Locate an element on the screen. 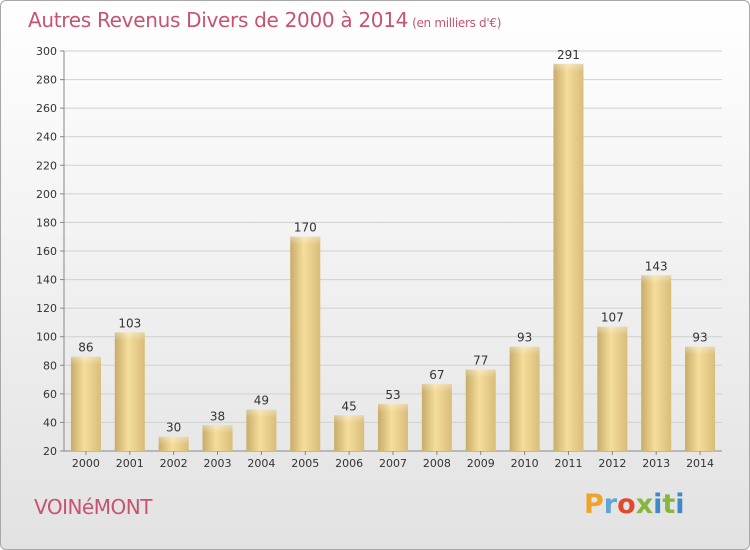 The width and height of the screenshot is (750, 550). y-tick-label: 100 is located at coordinates (46, 337).